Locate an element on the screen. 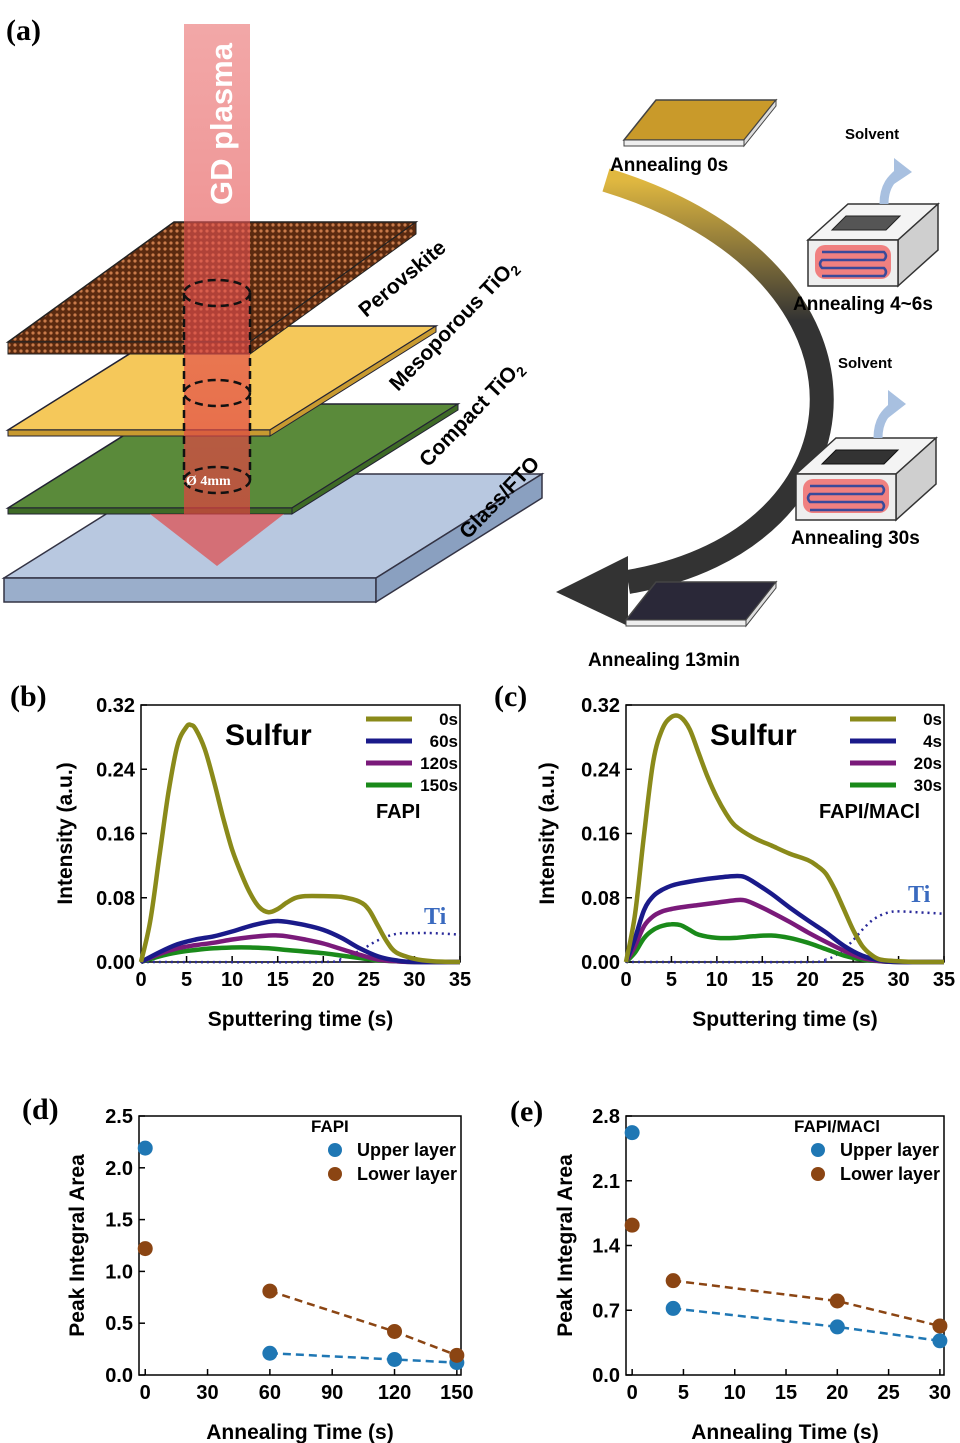 The image size is (960, 1443). y-tick-label: 2.5 is located at coordinates (119, 1117).